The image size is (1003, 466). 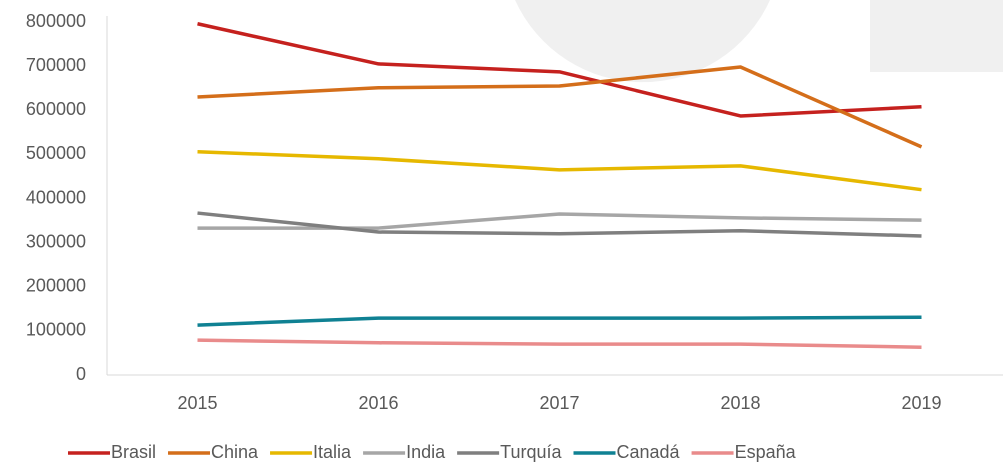 What do you see at coordinates (378, 403) in the screenshot?
I see `x-tick-label: 2016` at bounding box center [378, 403].